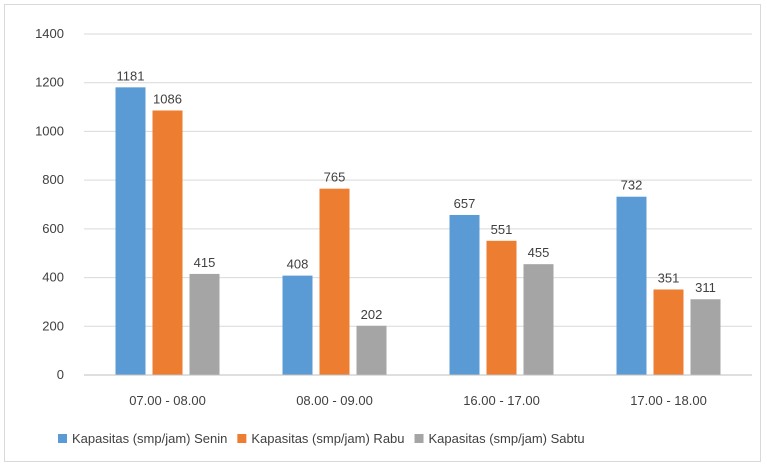 The width and height of the screenshot is (767, 468). I want to click on data-label: 732, so click(632, 185).